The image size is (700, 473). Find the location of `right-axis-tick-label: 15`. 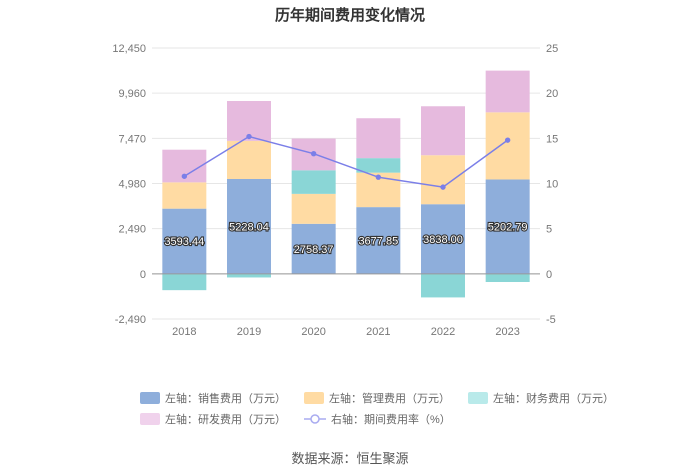

right-axis-tick-label: 15 is located at coordinates (552, 139).